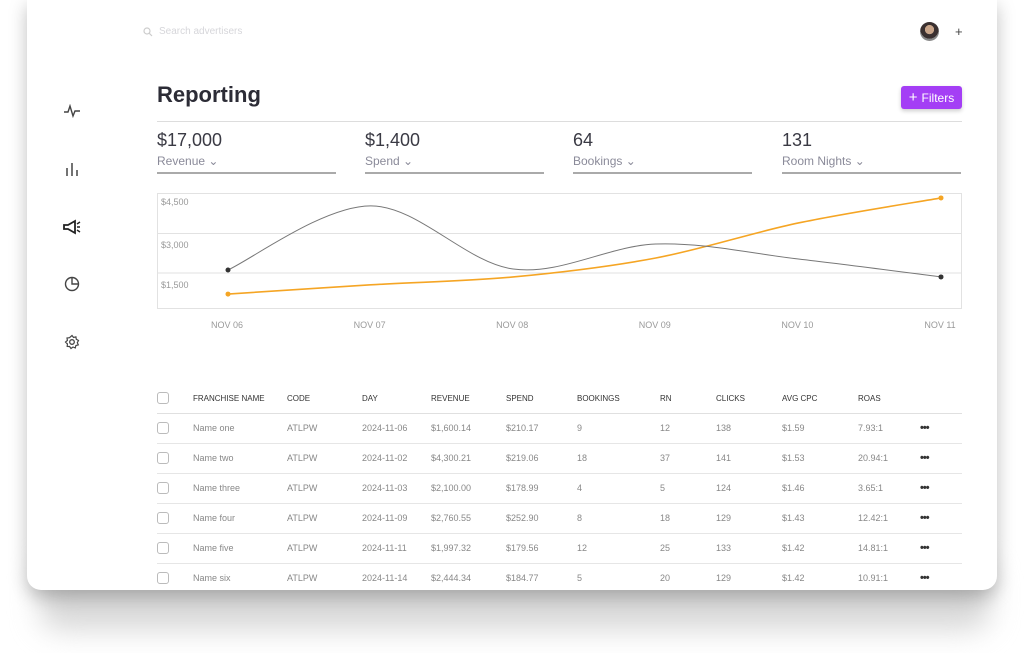 The width and height of the screenshot is (1024, 653). What do you see at coordinates (209, 94) in the screenshot?
I see `page-title: Reporting` at bounding box center [209, 94].